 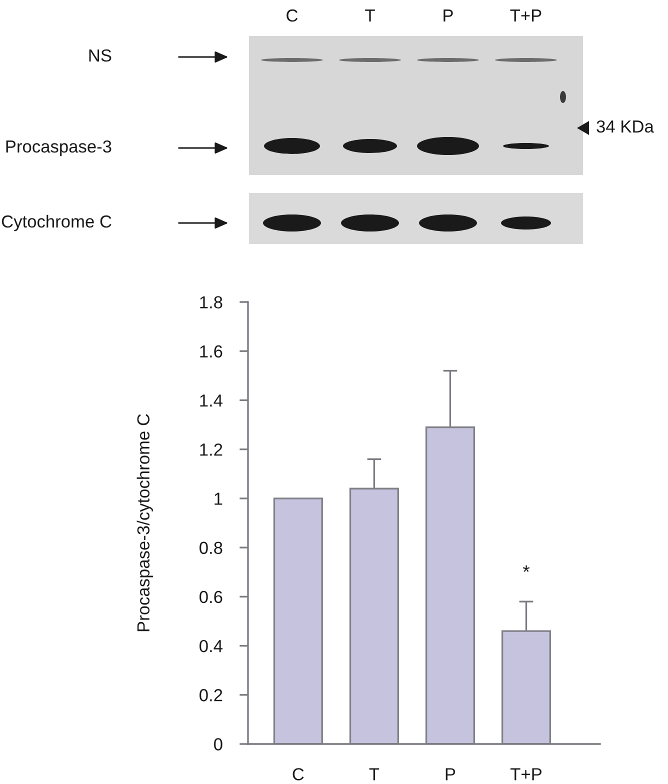 I want to click on category-label: C, so click(x=292, y=15).